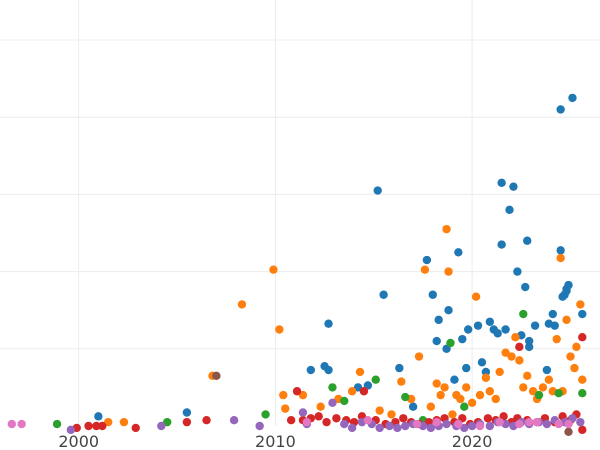 This screenshot has width=600, height=450. I want to click on x-tick-label-2010: 2010, so click(275, 441).